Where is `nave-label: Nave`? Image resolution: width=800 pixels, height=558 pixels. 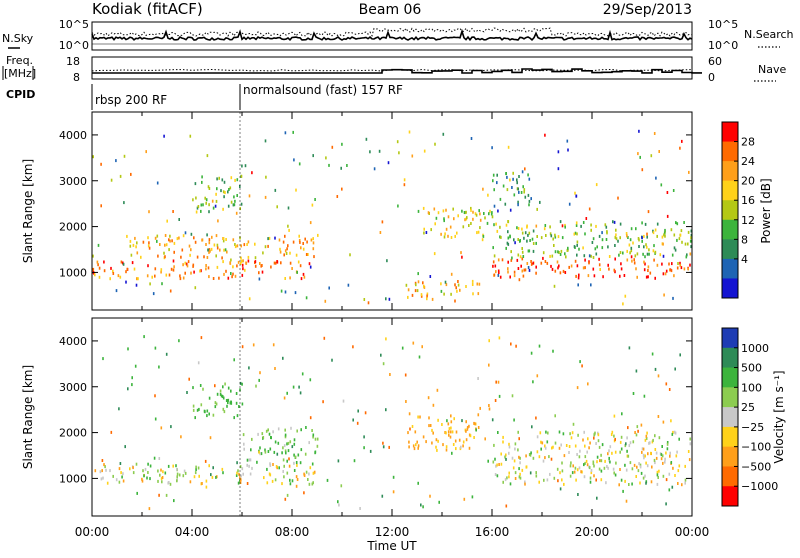 nave-label: Nave is located at coordinates (772, 69).